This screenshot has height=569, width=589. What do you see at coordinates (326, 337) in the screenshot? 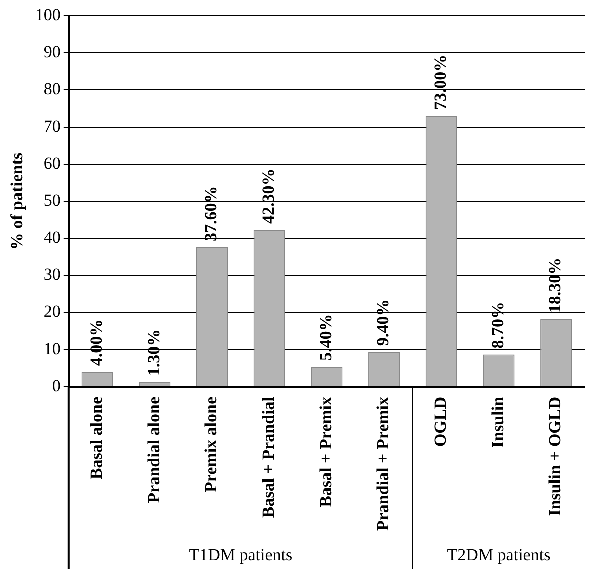
I see `data-label: 5.40%` at bounding box center [326, 337].